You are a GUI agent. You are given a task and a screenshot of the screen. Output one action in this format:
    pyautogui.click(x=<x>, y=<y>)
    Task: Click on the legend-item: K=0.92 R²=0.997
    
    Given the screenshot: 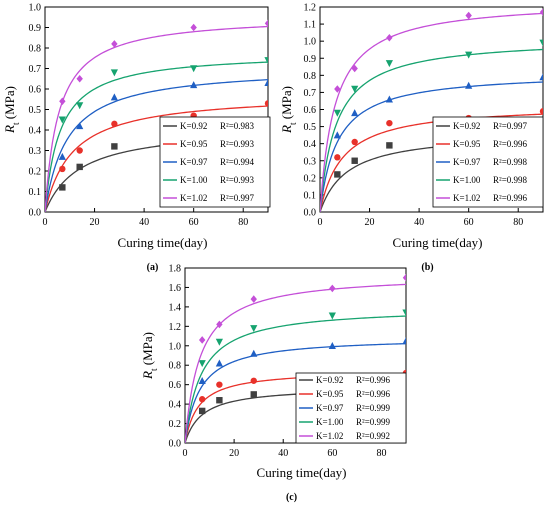 What is the action you would take?
    pyautogui.click(x=482, y=126)
    